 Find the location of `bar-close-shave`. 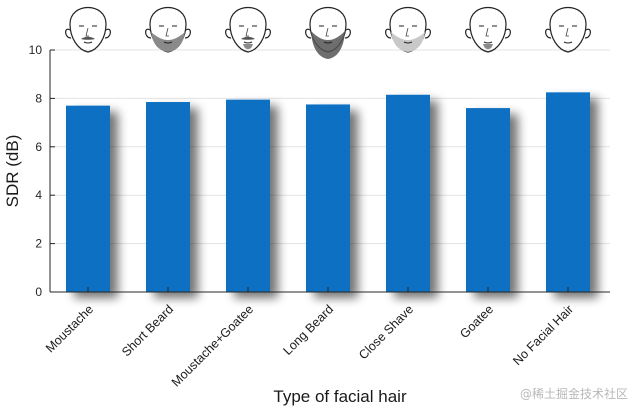

bar-close-shave is located at coordinates (408, 193).